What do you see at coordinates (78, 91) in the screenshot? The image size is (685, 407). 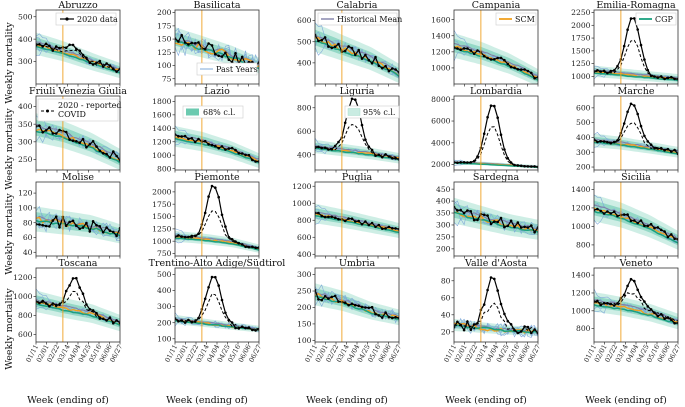 I see `panel-title: Friuli Venezia Giulia` at bounding box center [78, 91].